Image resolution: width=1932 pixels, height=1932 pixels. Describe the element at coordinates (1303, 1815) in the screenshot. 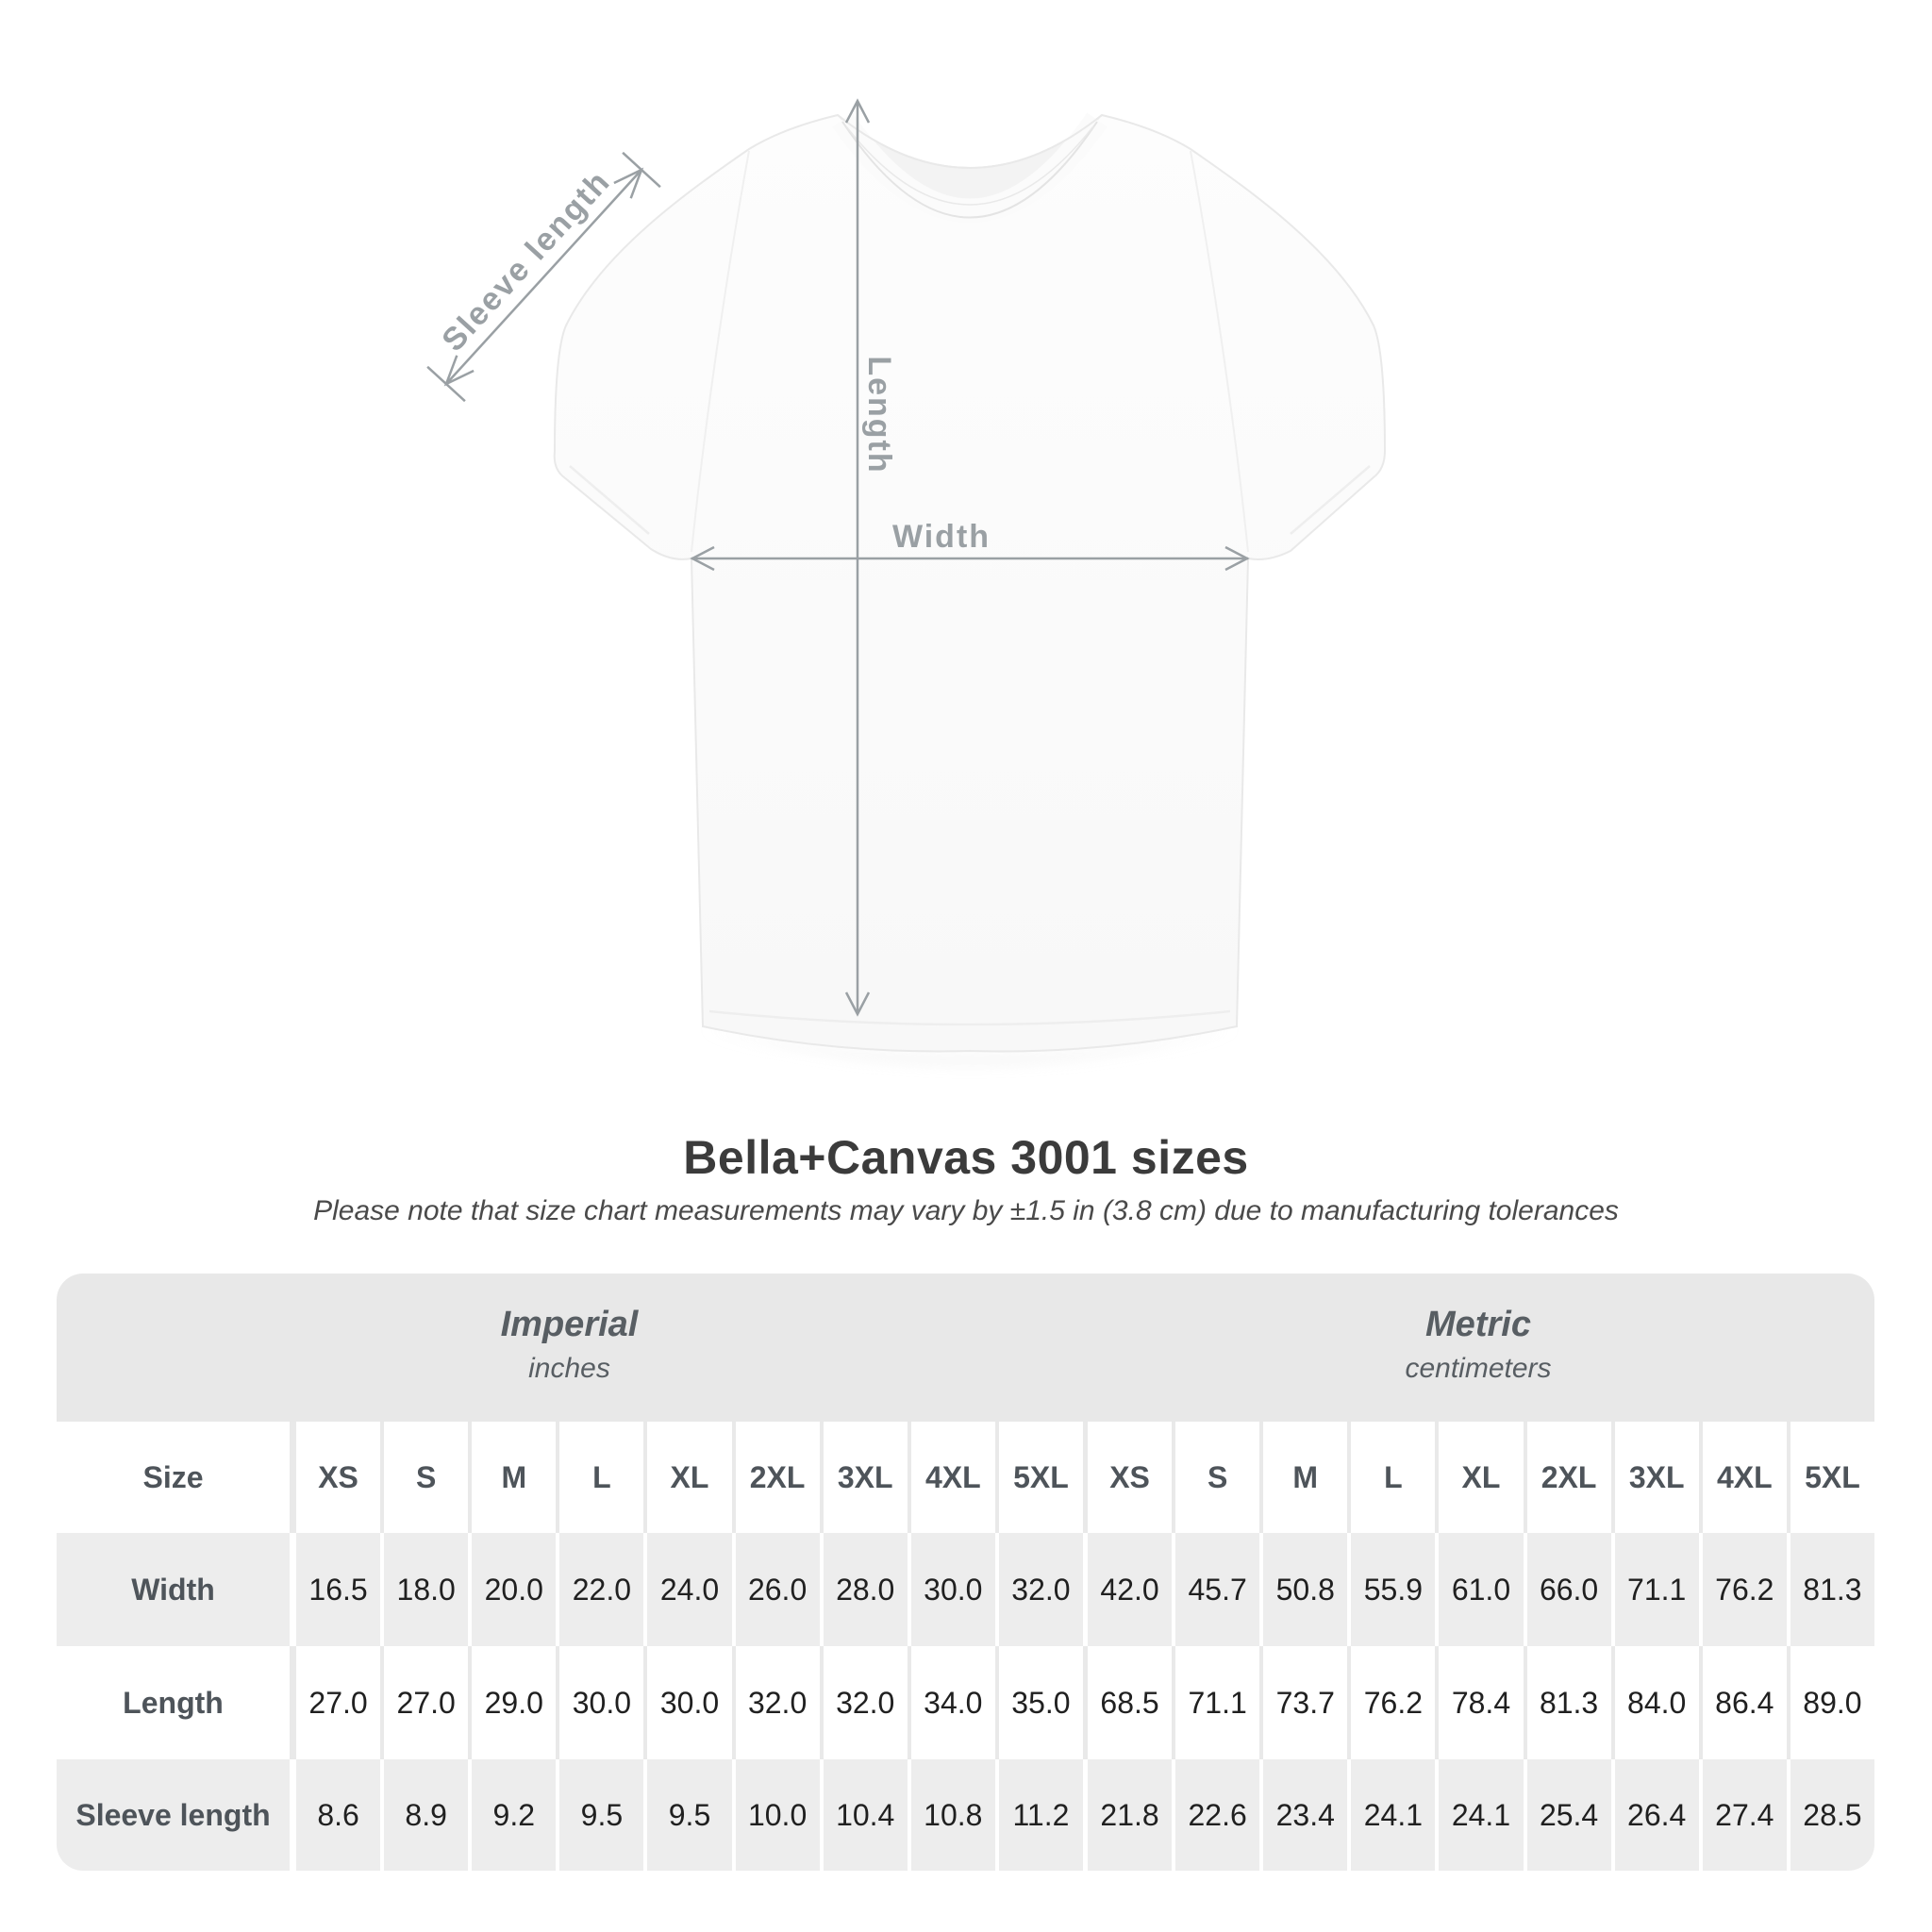

I see `sleeve-value-cell: 23.4` at that location.